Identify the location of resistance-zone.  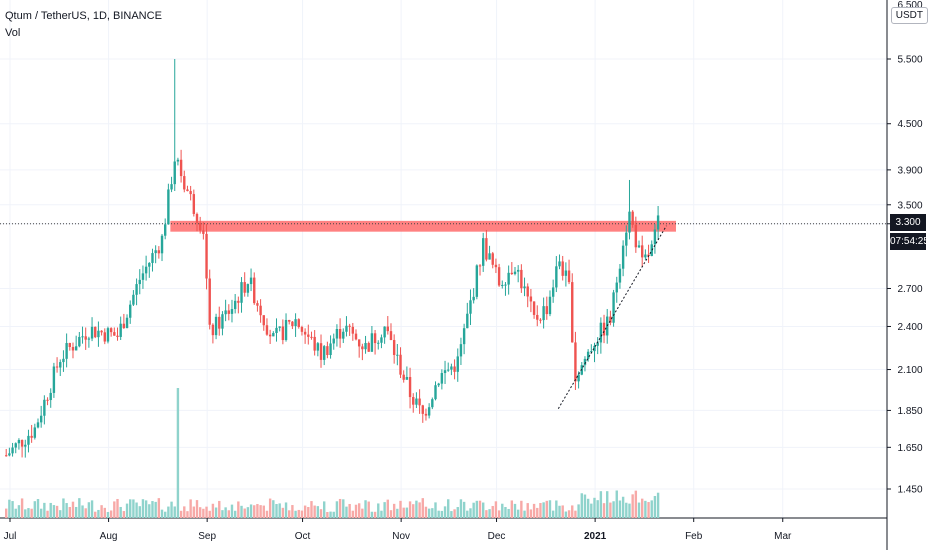
(423, 226).